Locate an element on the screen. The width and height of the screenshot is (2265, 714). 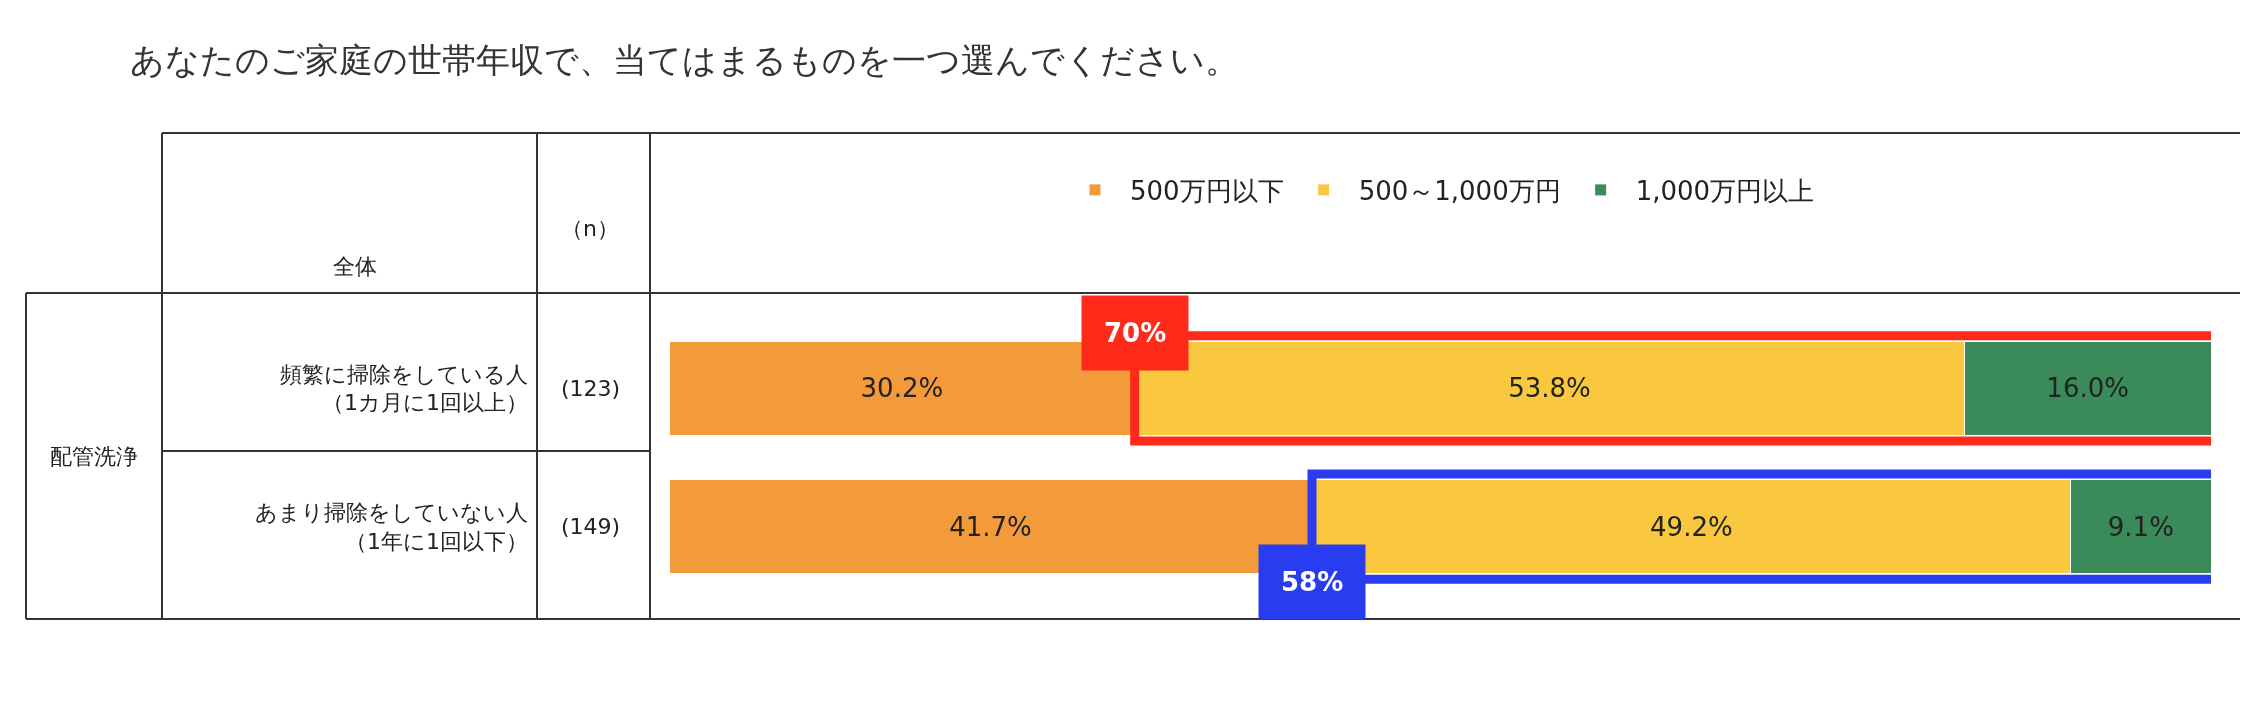
data-label: 49.2% is located at coordinates (1691, 526).